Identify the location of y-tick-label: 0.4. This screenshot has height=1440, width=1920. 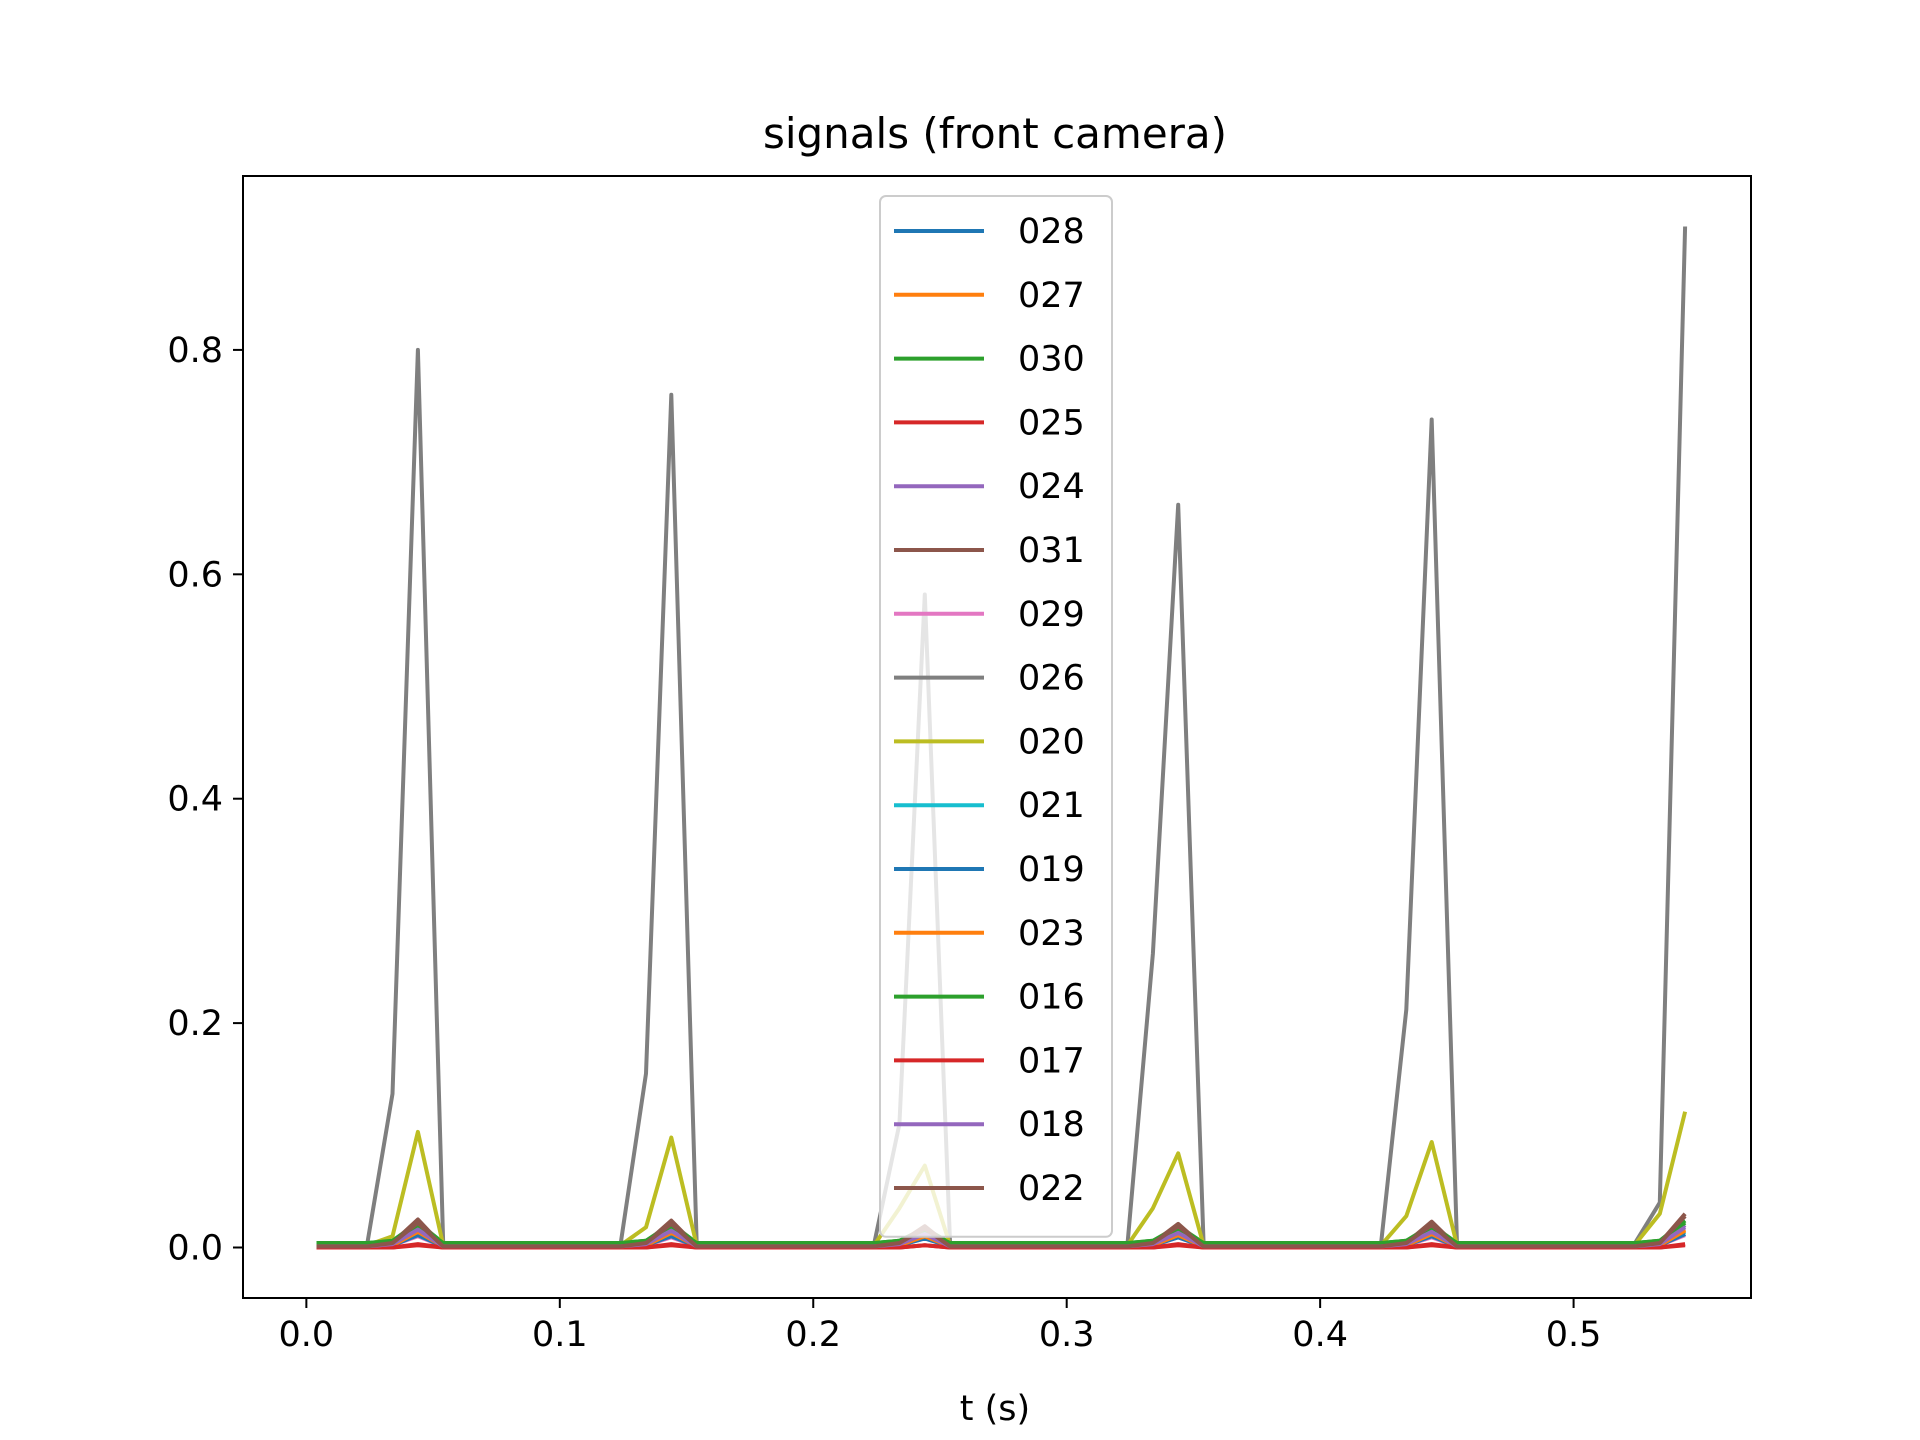
(195, 800).